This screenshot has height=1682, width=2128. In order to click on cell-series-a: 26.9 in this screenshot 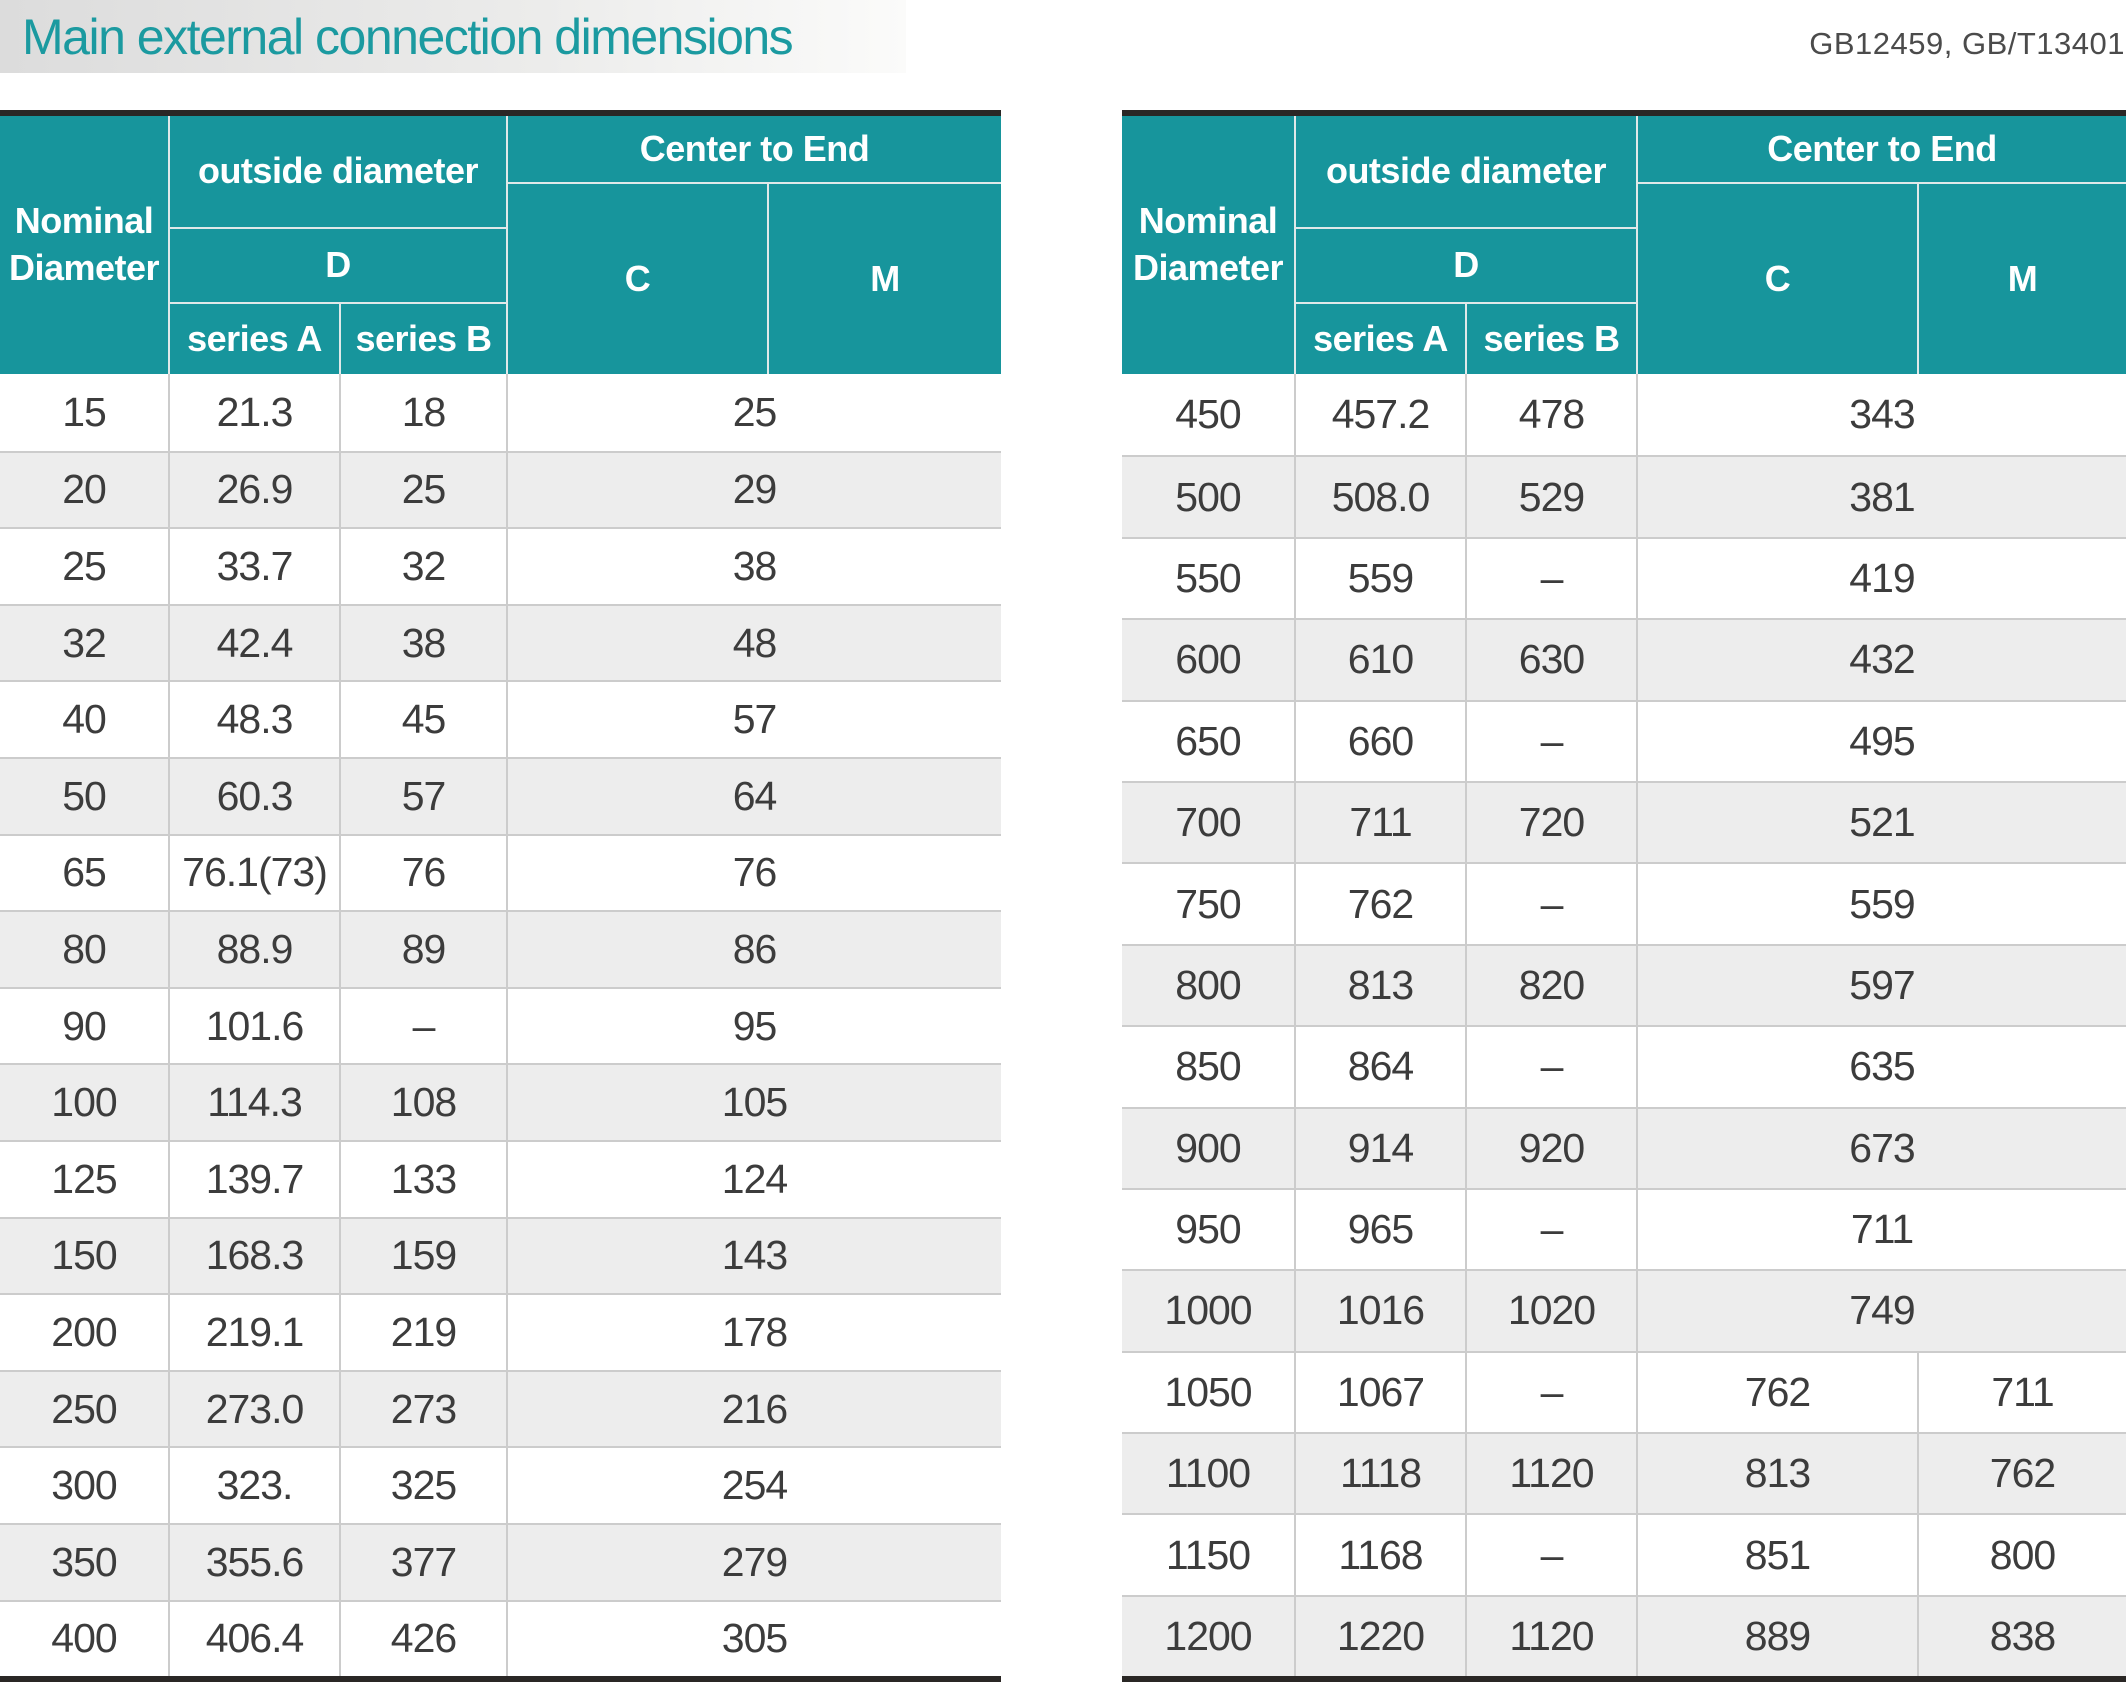, I will do `click(254, 490)`.